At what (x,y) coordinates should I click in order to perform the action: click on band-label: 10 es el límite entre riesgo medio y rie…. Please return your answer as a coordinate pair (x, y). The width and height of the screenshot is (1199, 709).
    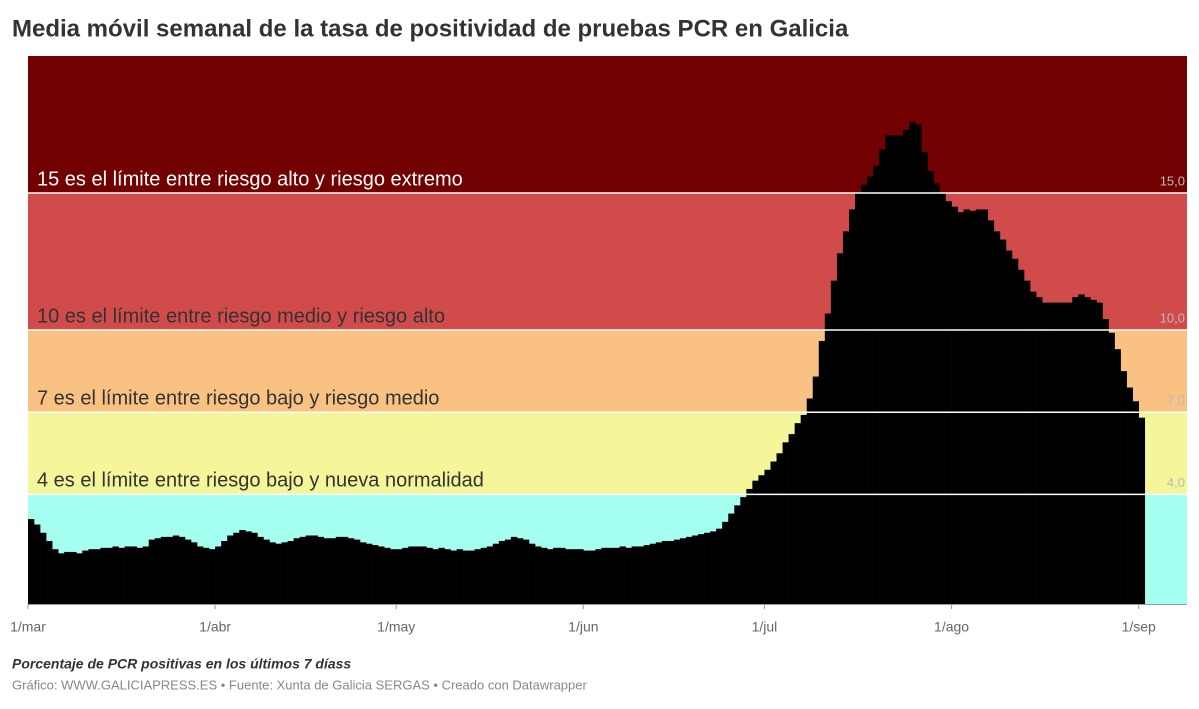
    Looking at the image, I should click on (241, 316).